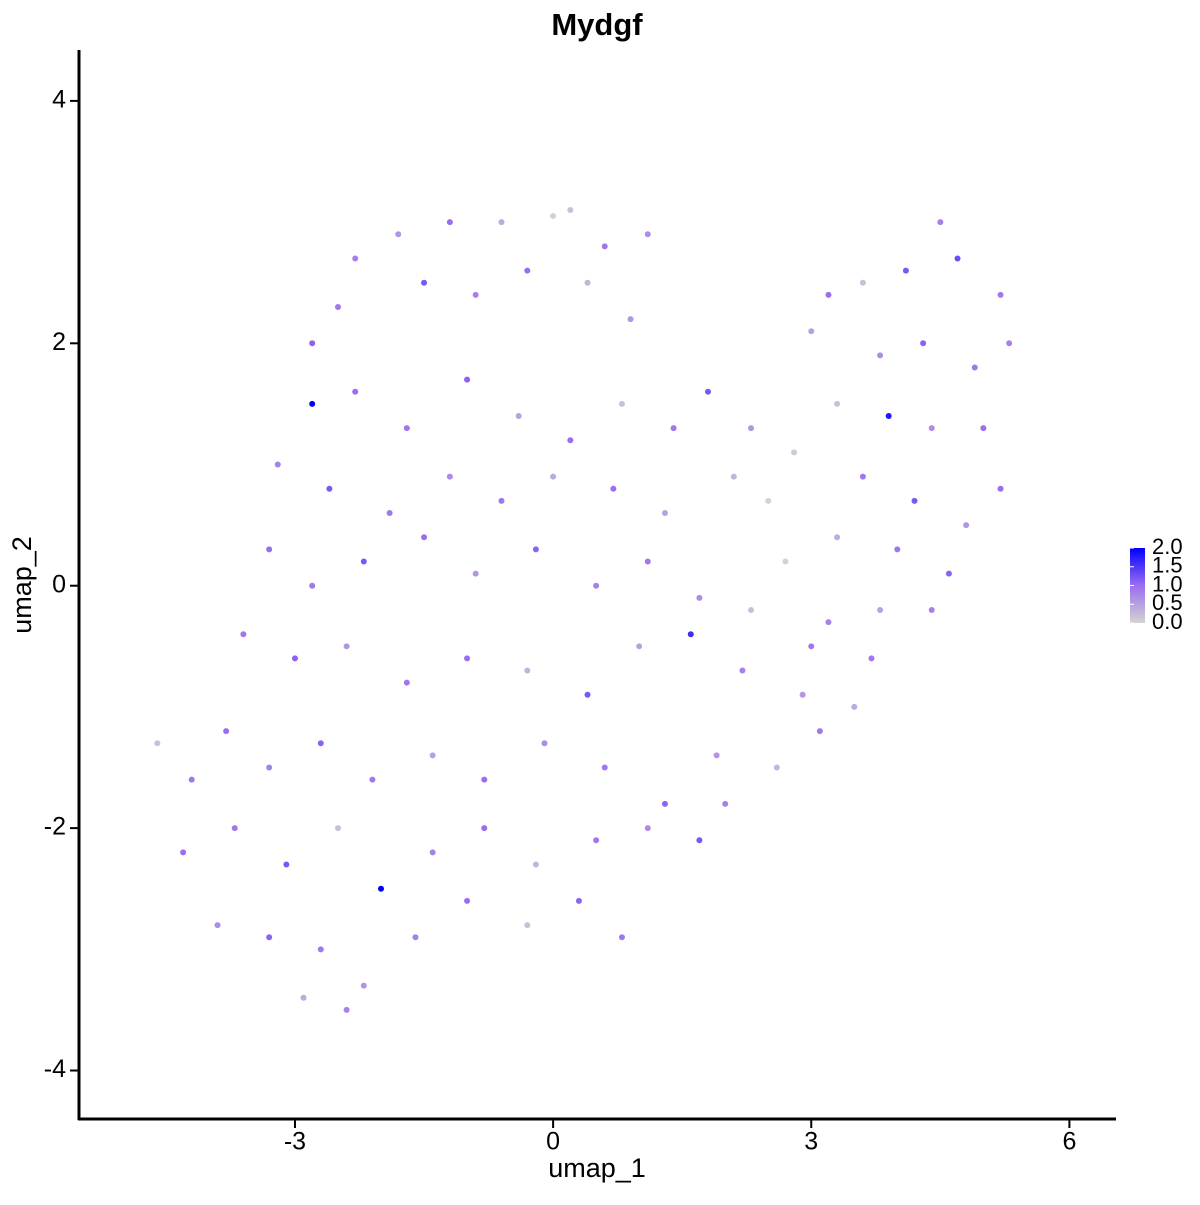 This screenshot has width=1200, height=1205. I want to click on y-tick-label: 4, so click(59, 100).